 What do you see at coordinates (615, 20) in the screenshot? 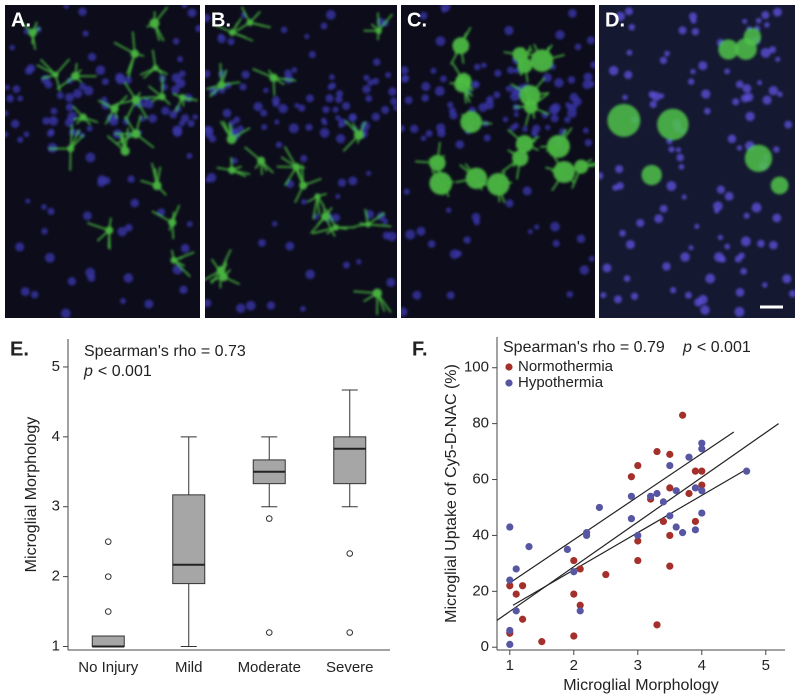
I see `panel-label: D.` at bounding box center [615, 20].